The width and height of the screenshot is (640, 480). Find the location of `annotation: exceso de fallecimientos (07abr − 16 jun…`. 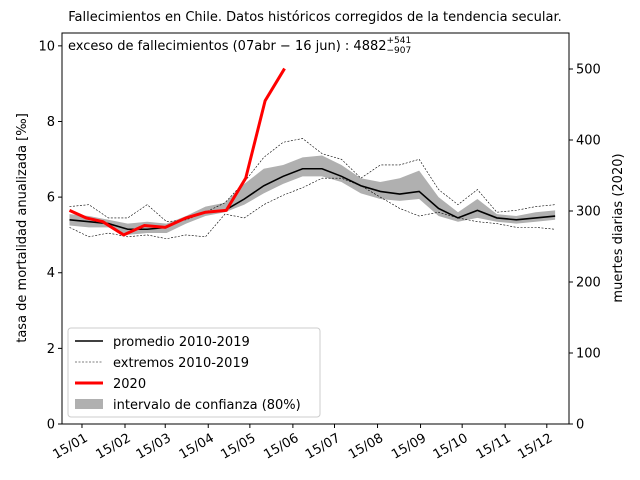

annotation: exceso de fallecimientos (07abr − 16 jun… is located at coordinates (239, 46).